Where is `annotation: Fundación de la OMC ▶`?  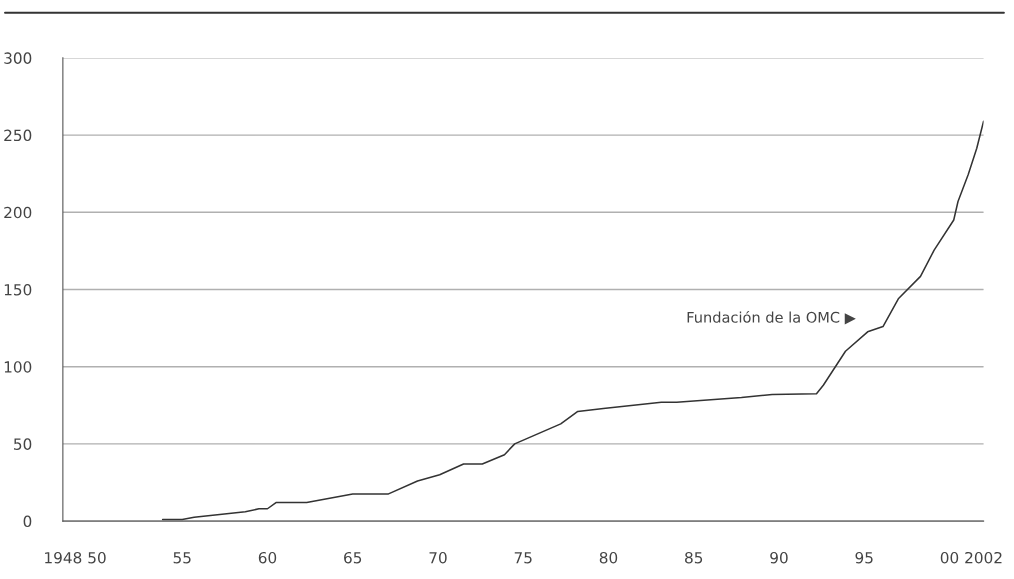 annotation: Fundación de la OMC ▶ is located at coordinates (771, 317).